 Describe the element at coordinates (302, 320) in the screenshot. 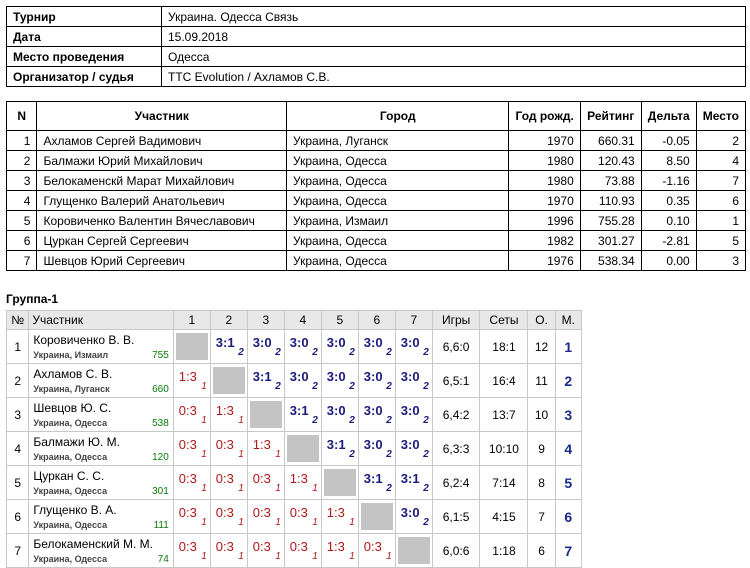

I see `header-cell: 4` at that location.